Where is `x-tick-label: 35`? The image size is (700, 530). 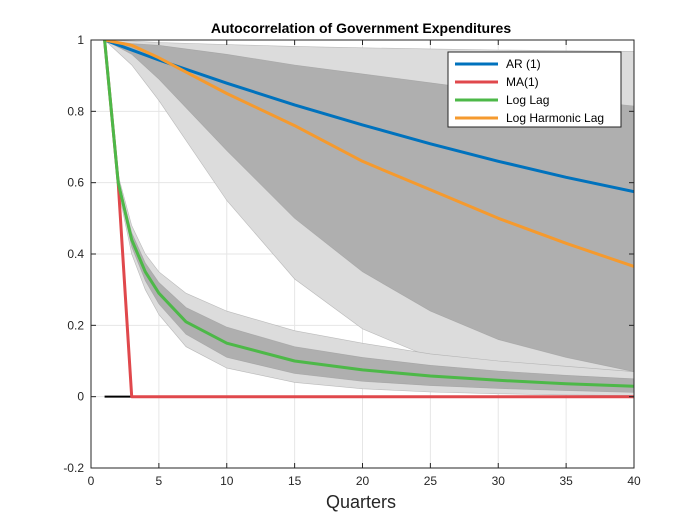 x-tick-label: 35 is located at coordinates (566, 481).